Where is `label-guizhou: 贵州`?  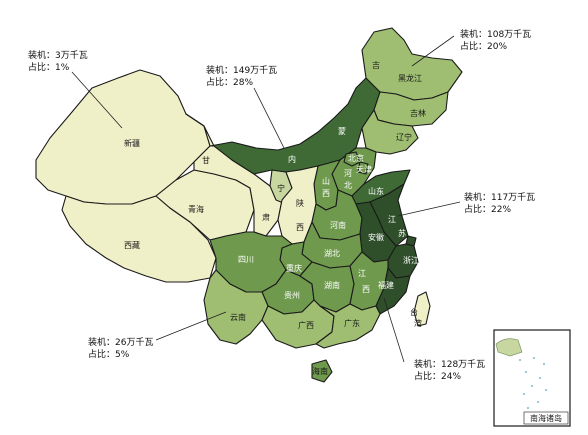
label-guizhou: 贵州 is located at coordinates (292, 295).